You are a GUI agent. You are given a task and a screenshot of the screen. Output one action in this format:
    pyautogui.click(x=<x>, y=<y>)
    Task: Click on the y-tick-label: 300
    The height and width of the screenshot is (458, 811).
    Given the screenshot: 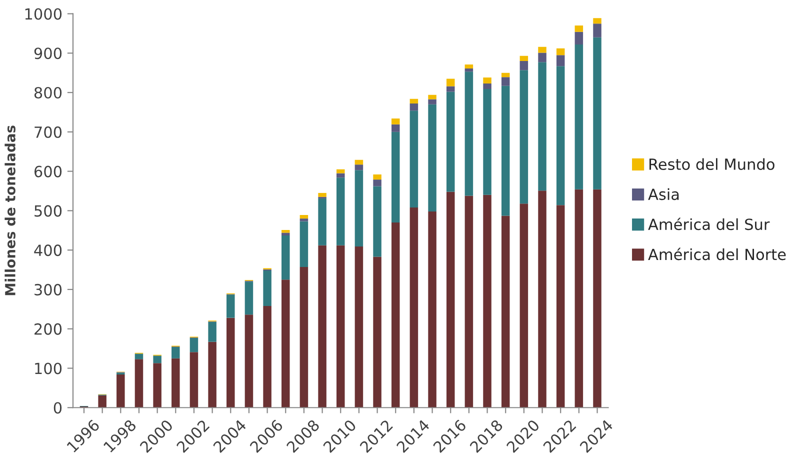 What is the action you would take?
    pyautogui.click(x=48, y=290)
    